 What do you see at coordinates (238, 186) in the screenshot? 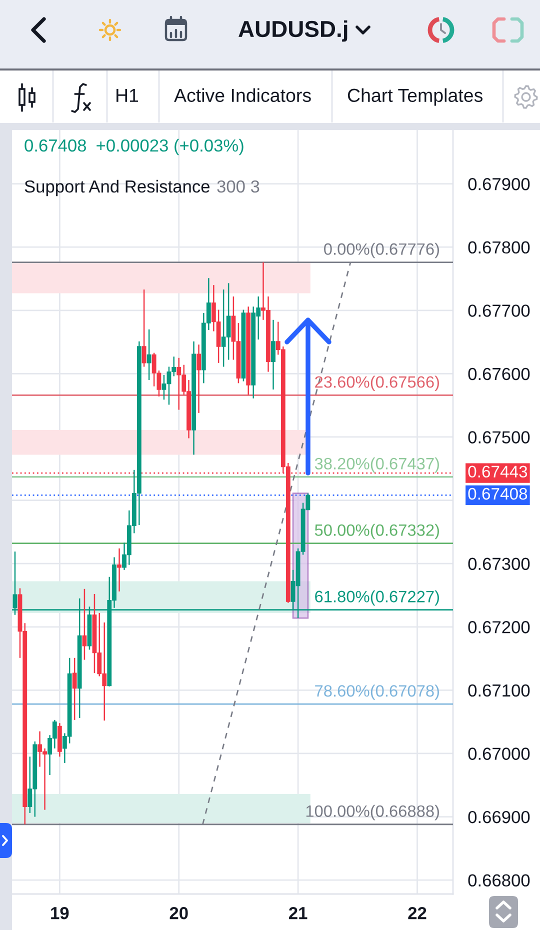
I see `annotation: 300 3` at bounding box center [238, 186].